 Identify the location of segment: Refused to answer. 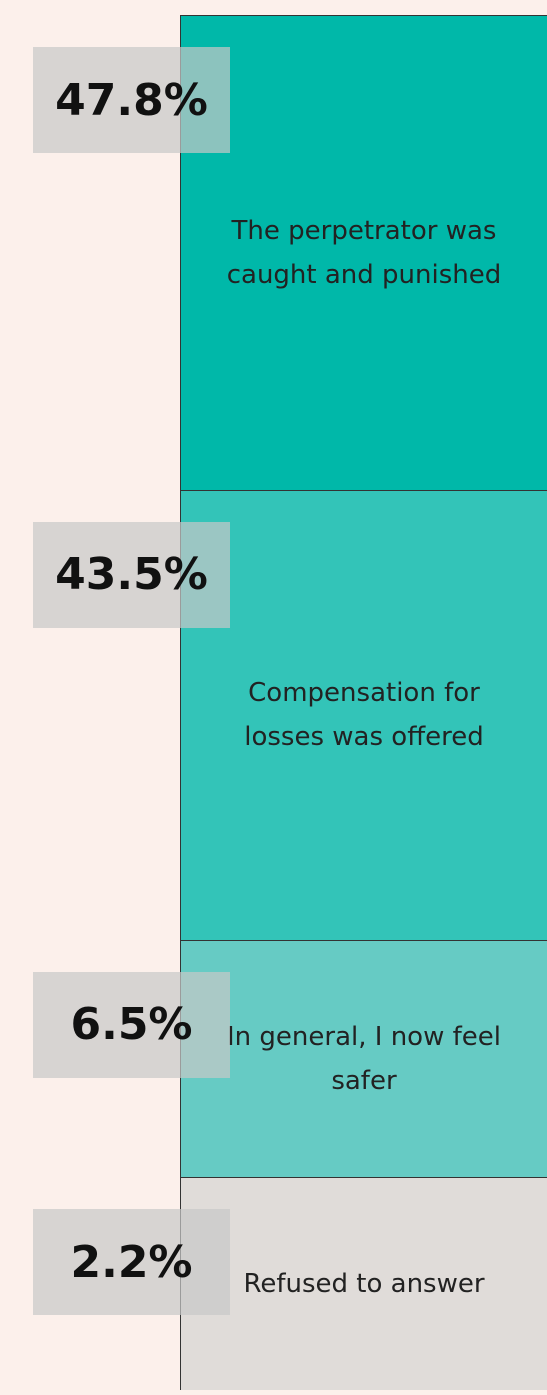
(363, 1283).